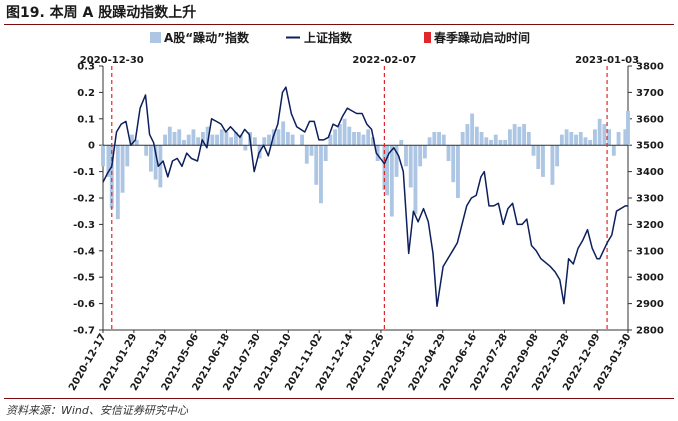 The image size is (678, 421). What do you see at coordinates (207, 37) in the screenshot?
I see `legend-label-bars: A股“躁动”指数` at bounding box center [207, 37].